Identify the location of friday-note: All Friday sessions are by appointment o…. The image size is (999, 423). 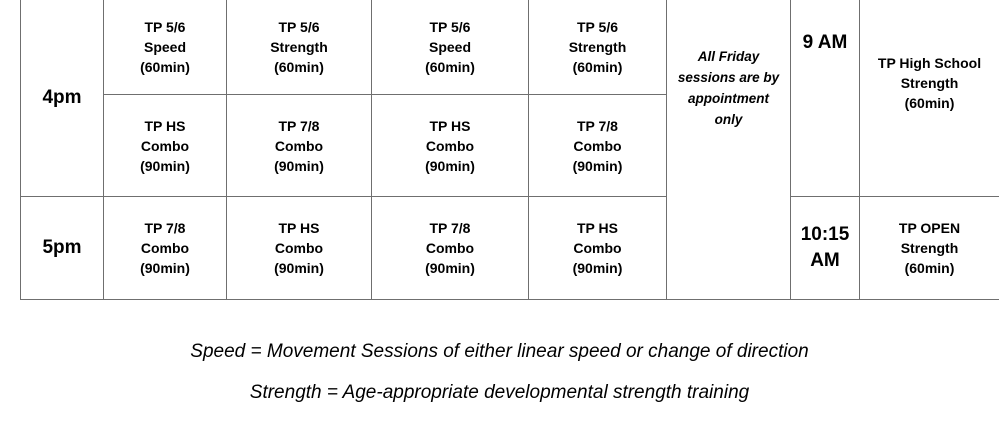
(728, 88).